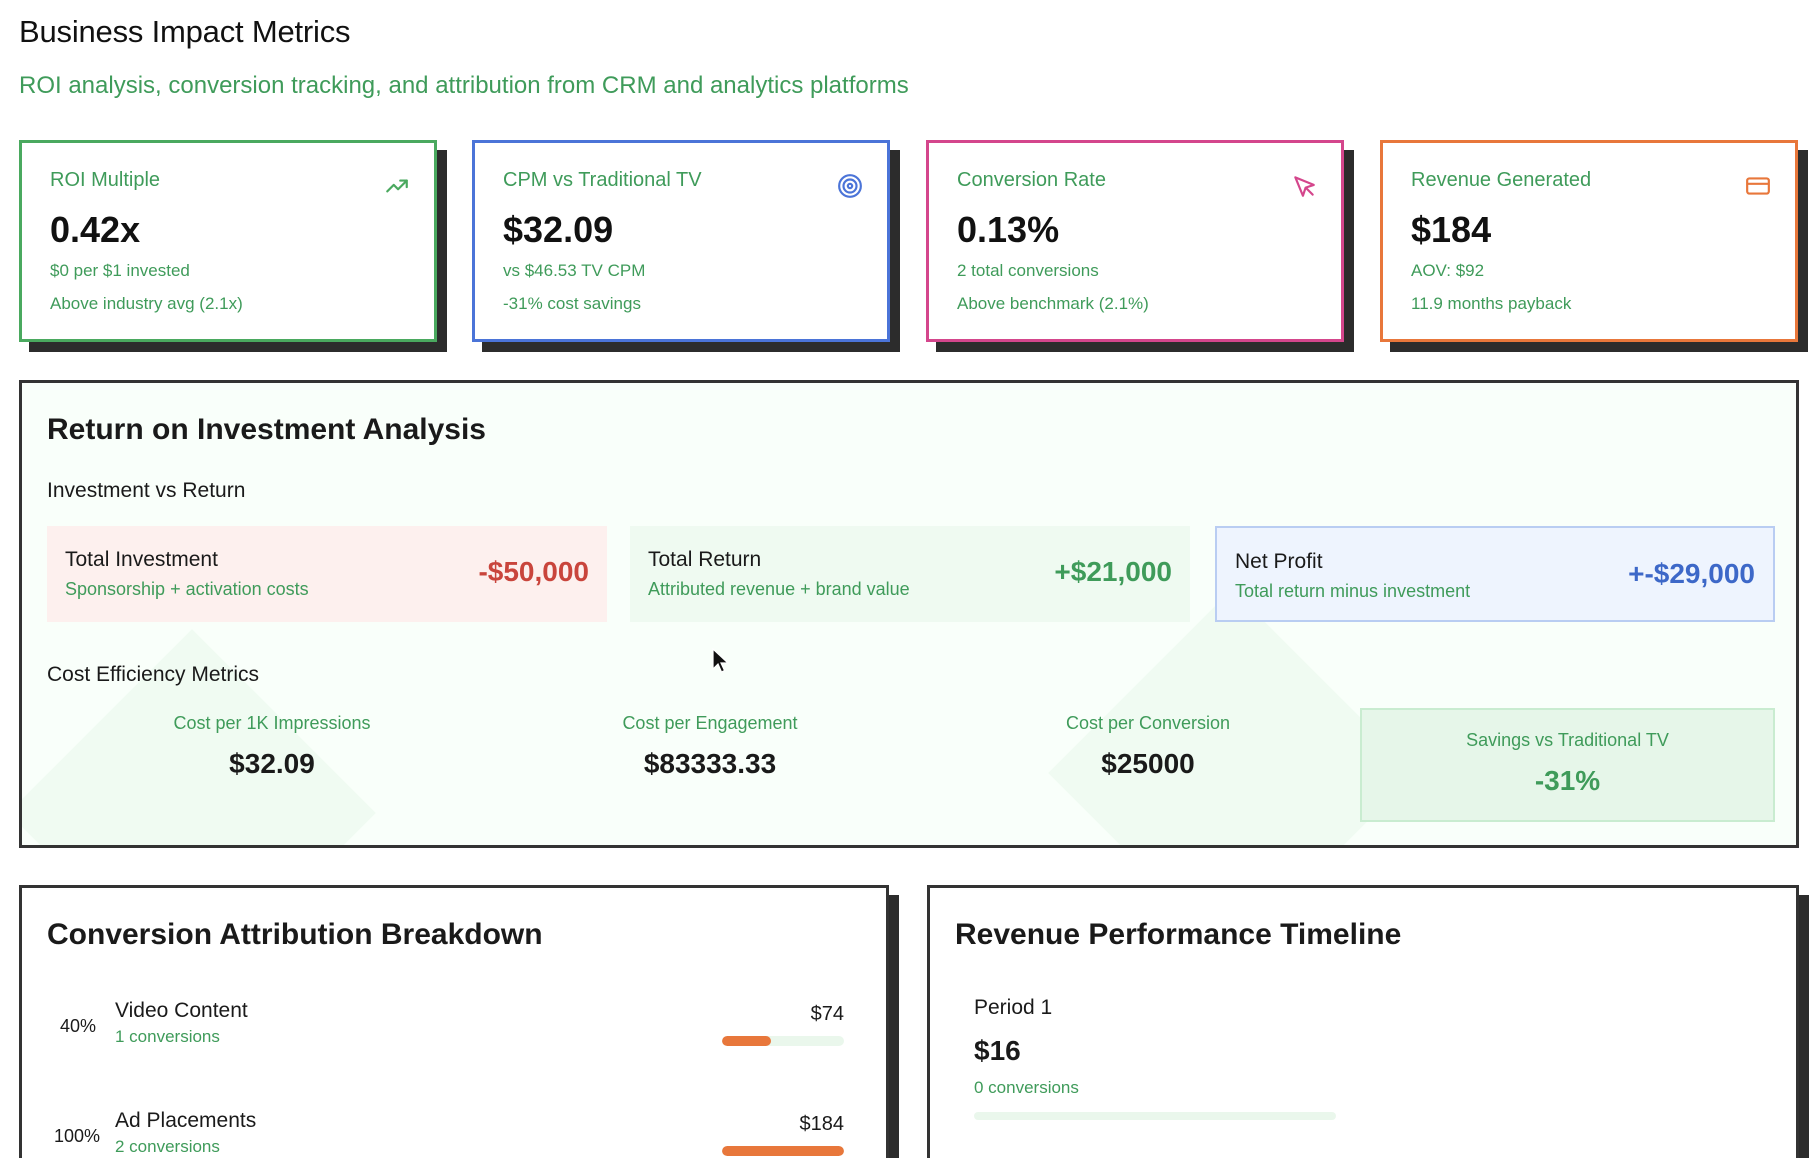 This screenshot has width=1820, height=1158. What do you see at coordinates (710, 723) in the screenshot?
I see `eff-label: Cost per Engagement` at bounding box center [710, 723].